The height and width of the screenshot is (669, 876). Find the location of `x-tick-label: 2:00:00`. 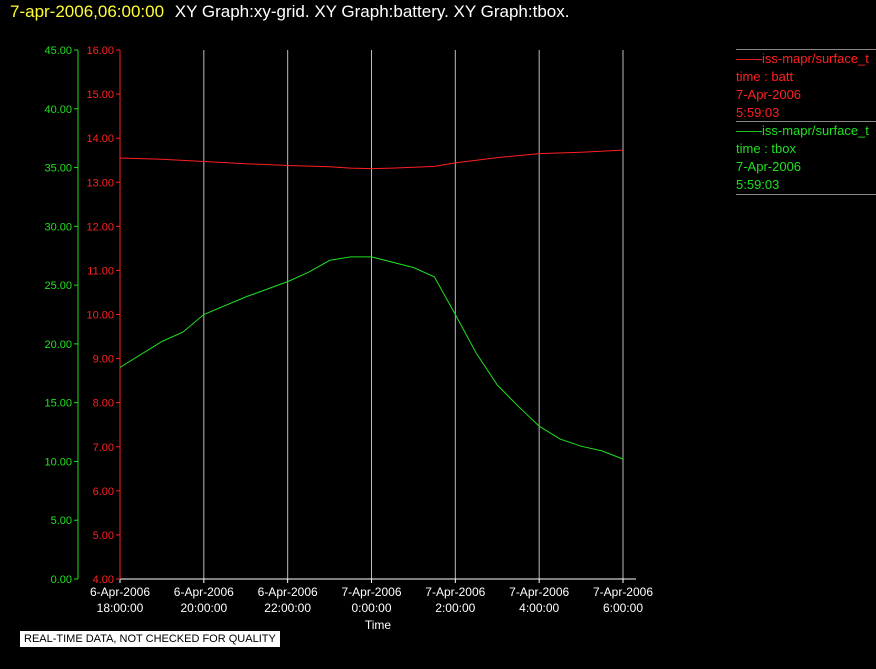

x-tick-label: 2:00:00 is located at coordinates (455, 608).